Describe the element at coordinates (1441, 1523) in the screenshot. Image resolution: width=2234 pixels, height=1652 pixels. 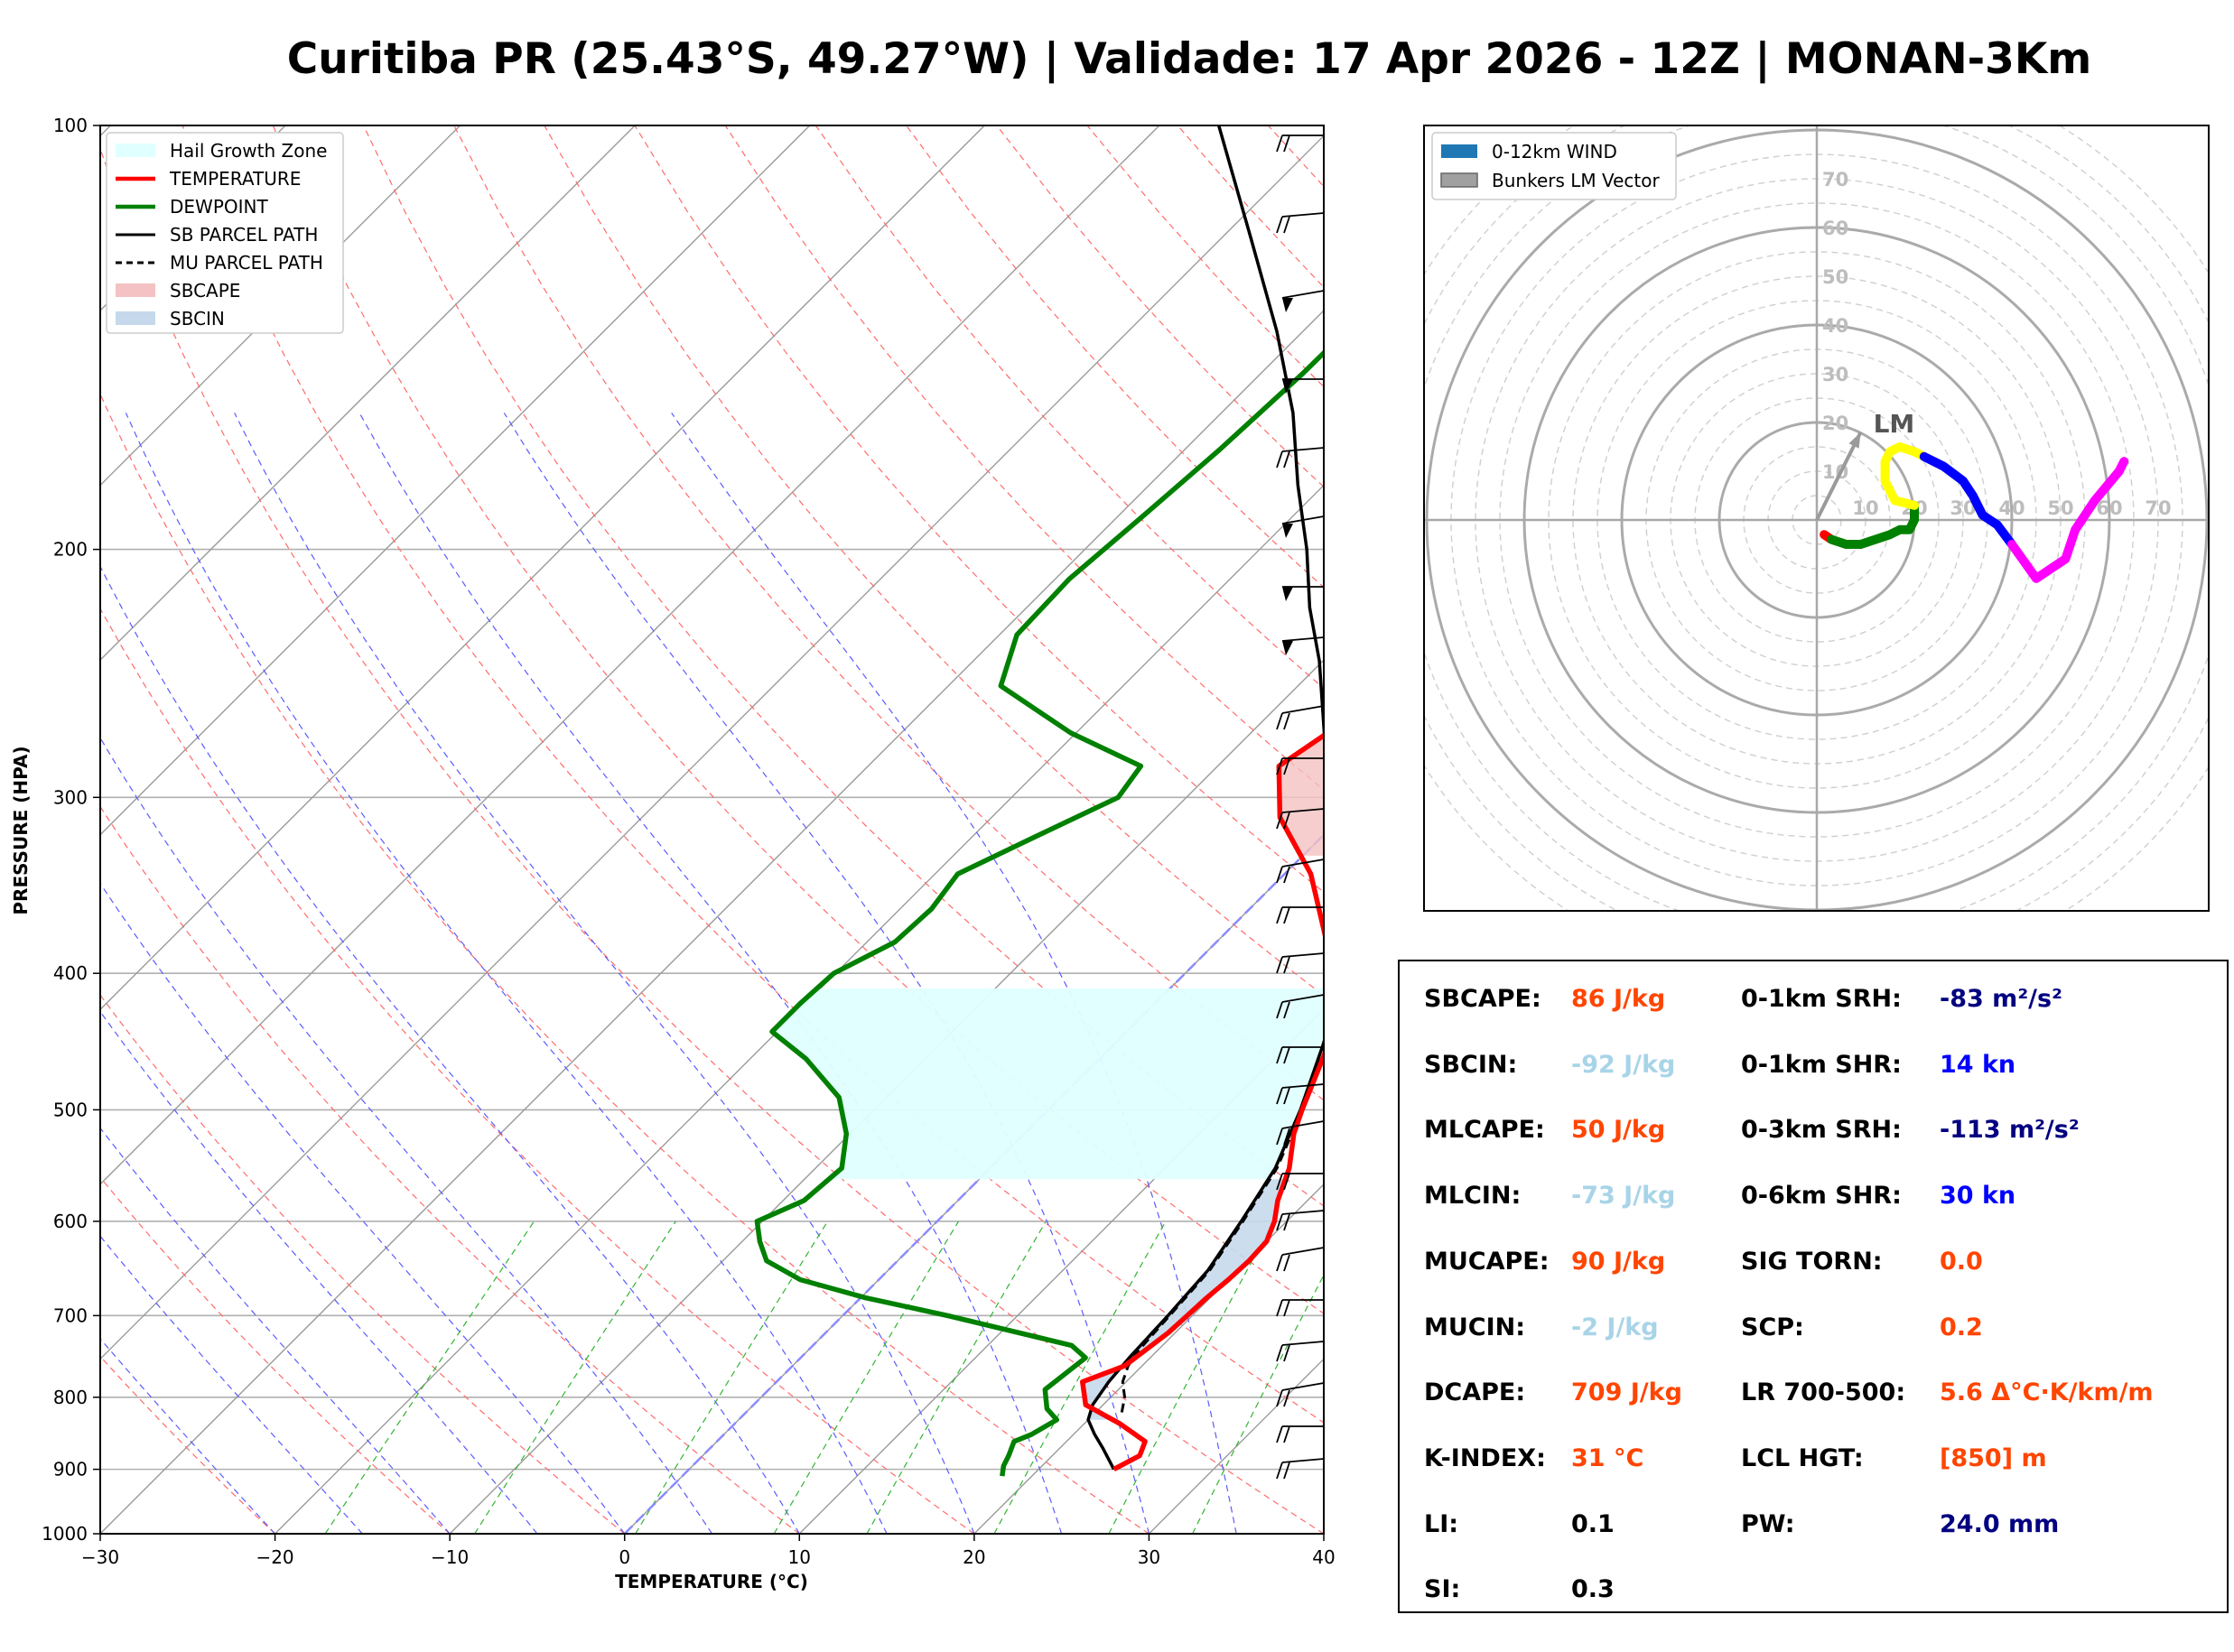
I see `param-label: LI:` at that location.